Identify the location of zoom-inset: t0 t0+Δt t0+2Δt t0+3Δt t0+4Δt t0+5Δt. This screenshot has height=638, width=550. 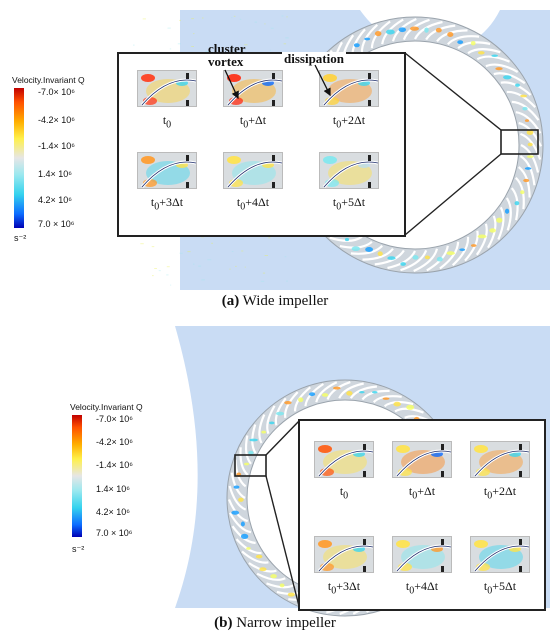
(422, 515).